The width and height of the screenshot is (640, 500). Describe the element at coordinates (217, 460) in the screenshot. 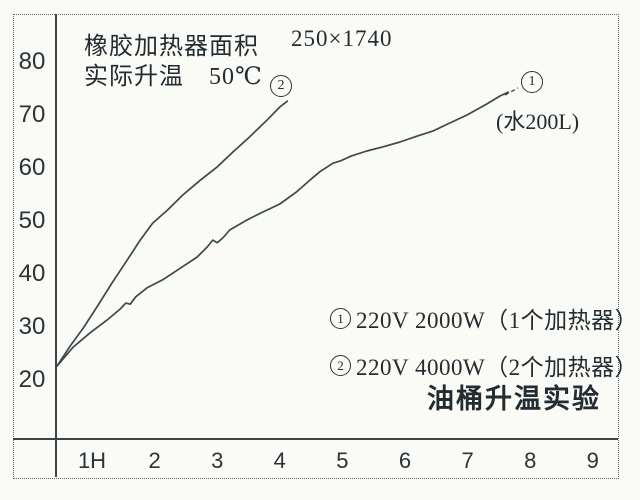

I see `x-tick-label: 3` at that location.